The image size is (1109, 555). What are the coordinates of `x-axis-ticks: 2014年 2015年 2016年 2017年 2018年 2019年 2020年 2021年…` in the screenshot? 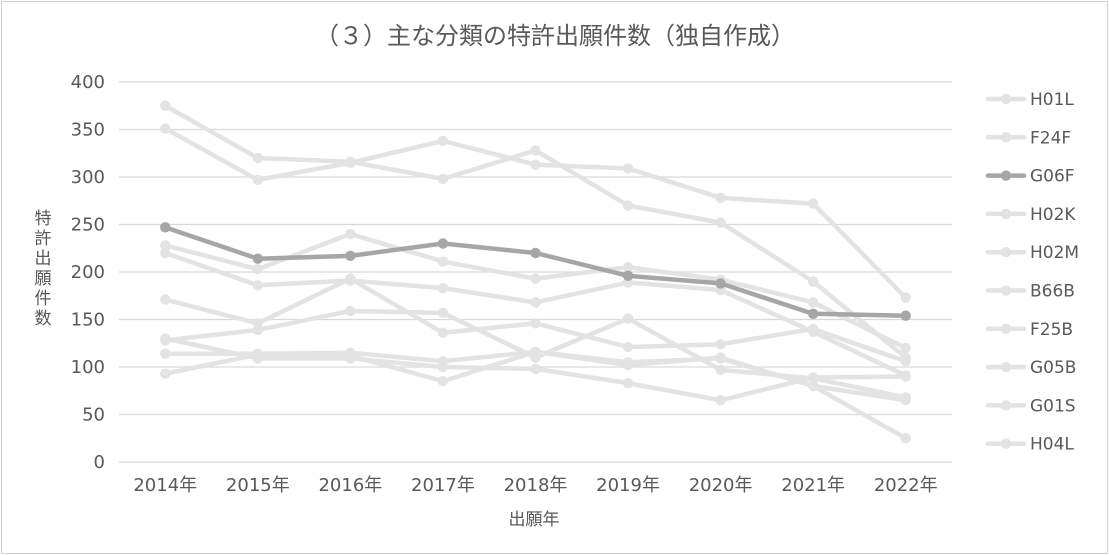 It's located at (535, 485).